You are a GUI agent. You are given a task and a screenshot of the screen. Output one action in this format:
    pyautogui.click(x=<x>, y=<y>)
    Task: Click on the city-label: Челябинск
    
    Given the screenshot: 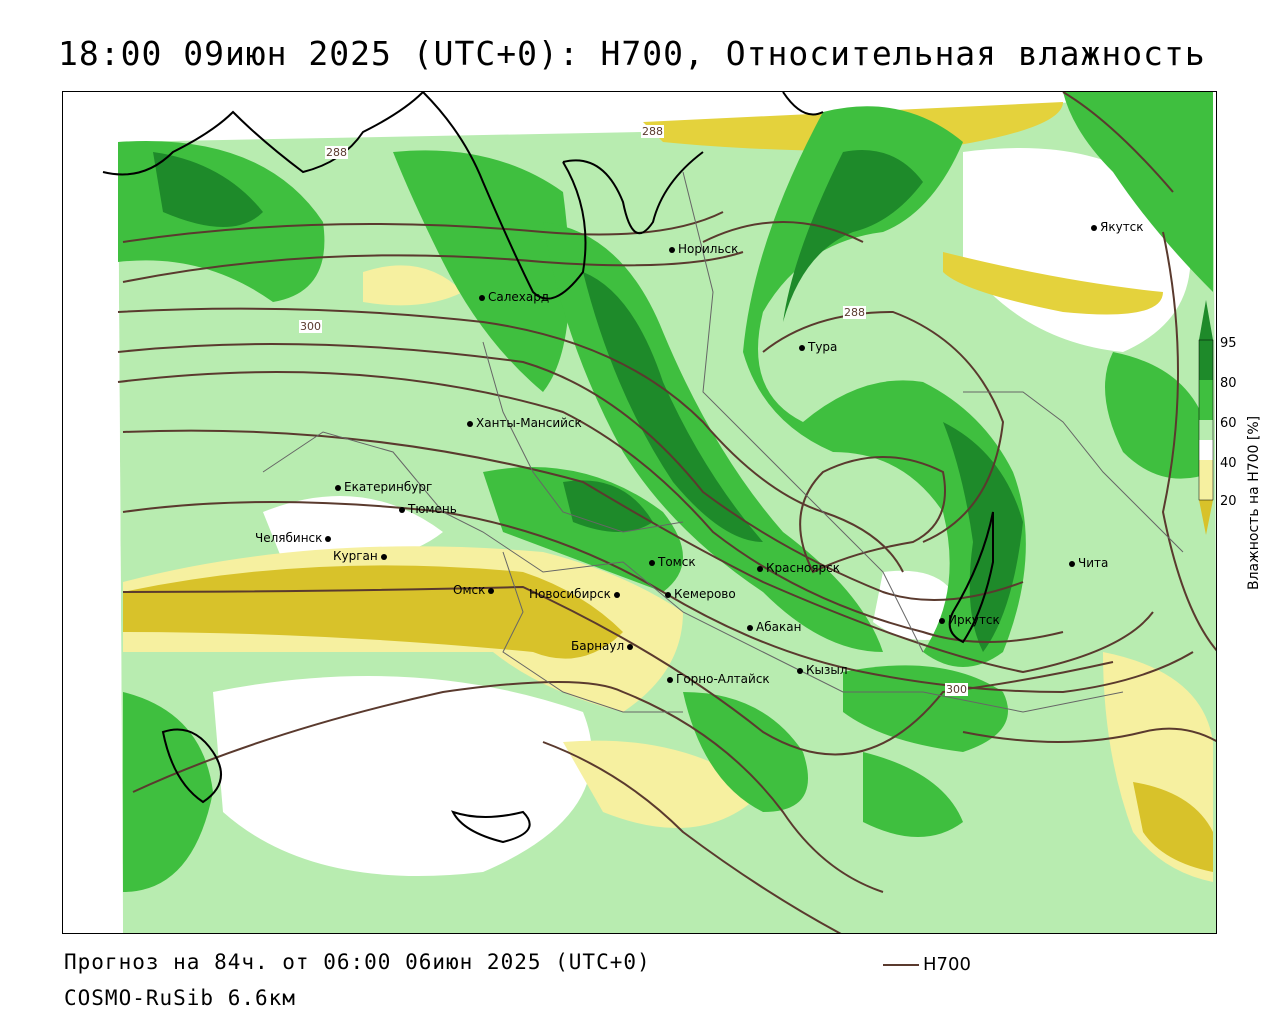 What is the action you would take?
    pyautogui.click(x=289, y=538)
    